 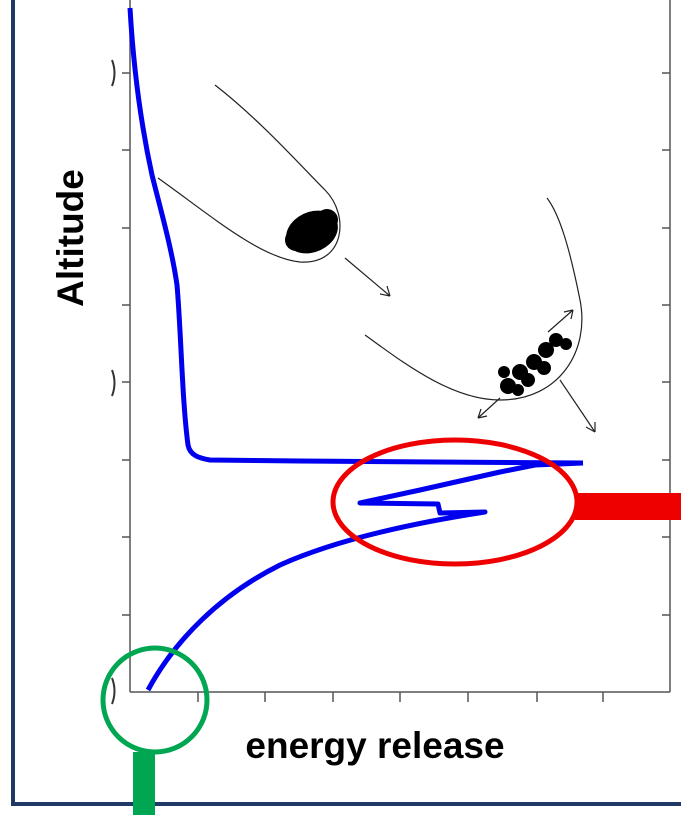 I want to click on x-axis-label: energy release, so click(x=374, y=745).